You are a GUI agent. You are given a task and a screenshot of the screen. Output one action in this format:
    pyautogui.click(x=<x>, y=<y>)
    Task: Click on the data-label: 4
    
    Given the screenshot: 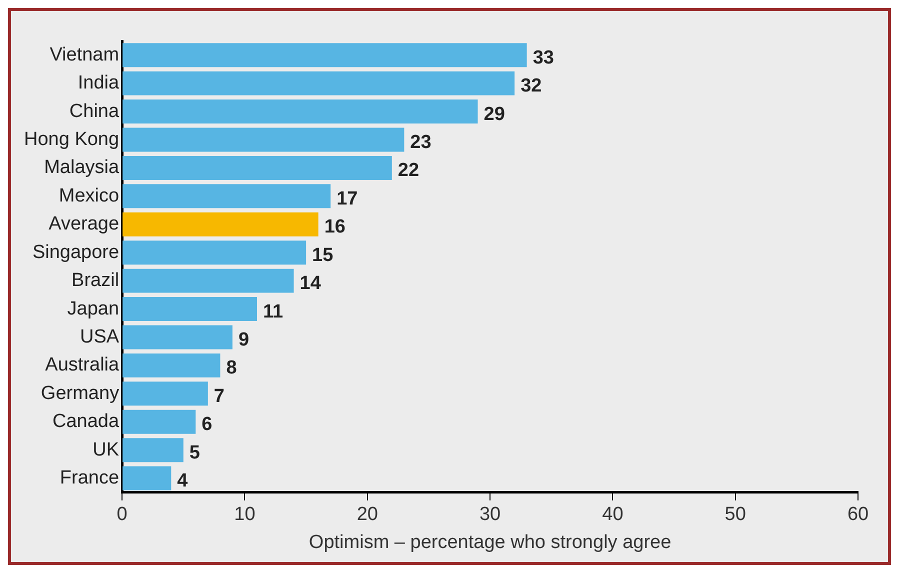 What is the action you would take?
    pyautogui.click(x=182, y=481)
    